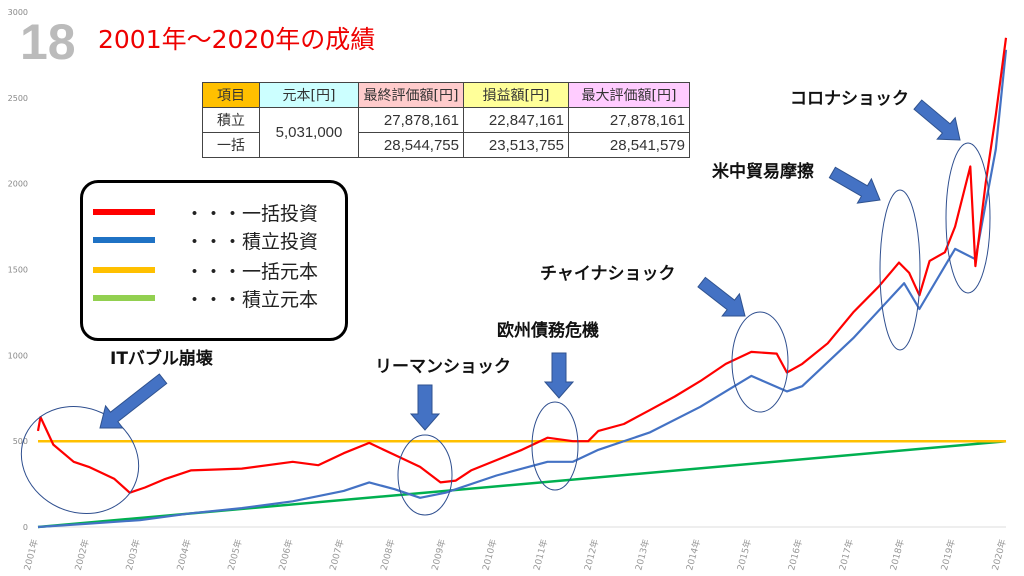 The height and width of the screenshot is (576, 1024). I want to click on x-tick-label: 2002年, so click(82, 555).